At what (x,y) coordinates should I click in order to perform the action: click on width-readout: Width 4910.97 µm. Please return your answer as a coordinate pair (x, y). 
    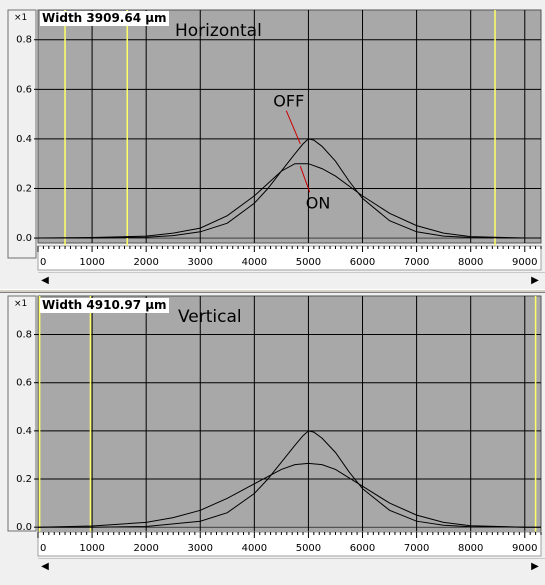
    Looking at the image, I should click on (104, 305).